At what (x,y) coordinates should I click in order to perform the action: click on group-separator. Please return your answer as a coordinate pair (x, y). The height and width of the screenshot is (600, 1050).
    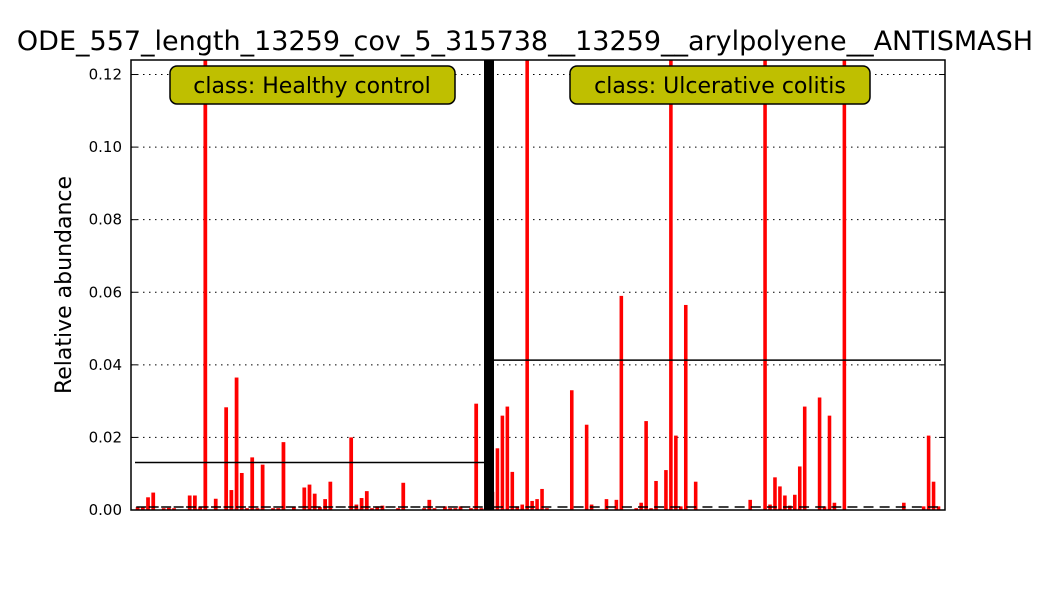
    Looking at the image, I should click on (489, 285).